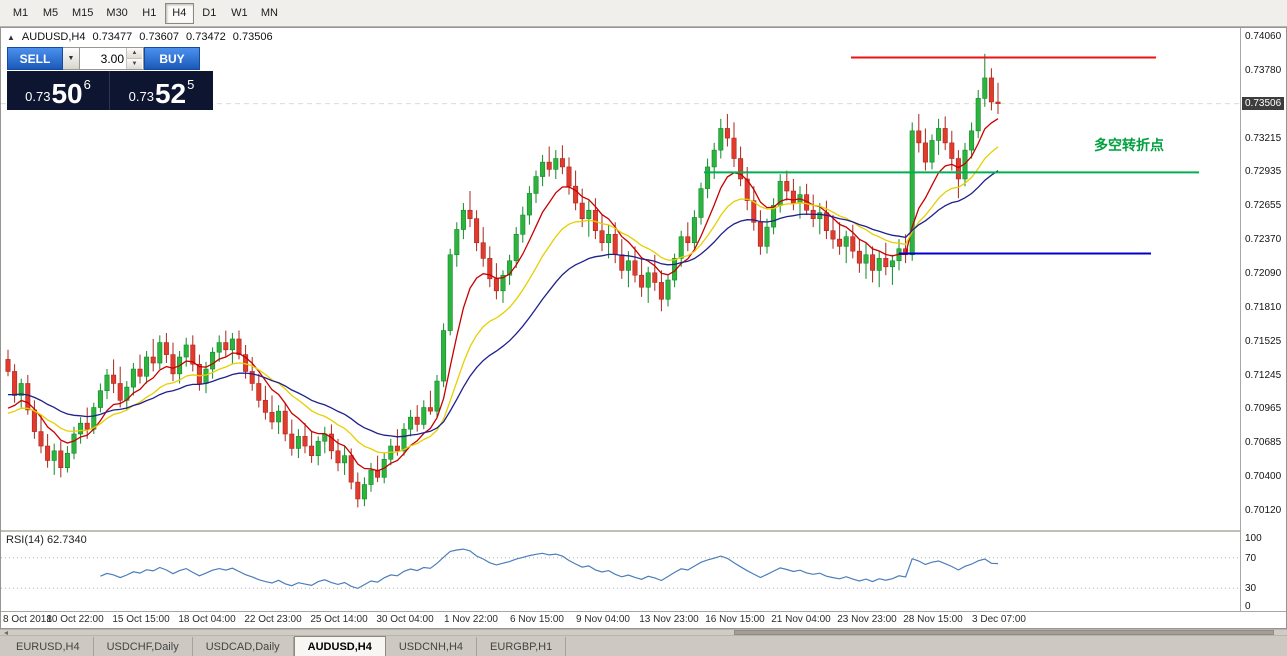 The width and height of the screenshot is (1287, 656). What do you see at coordinates (1263, 138) in the screenshot?
I see `price-axis-label: 0.73215` at bounding box center [1263, 138].